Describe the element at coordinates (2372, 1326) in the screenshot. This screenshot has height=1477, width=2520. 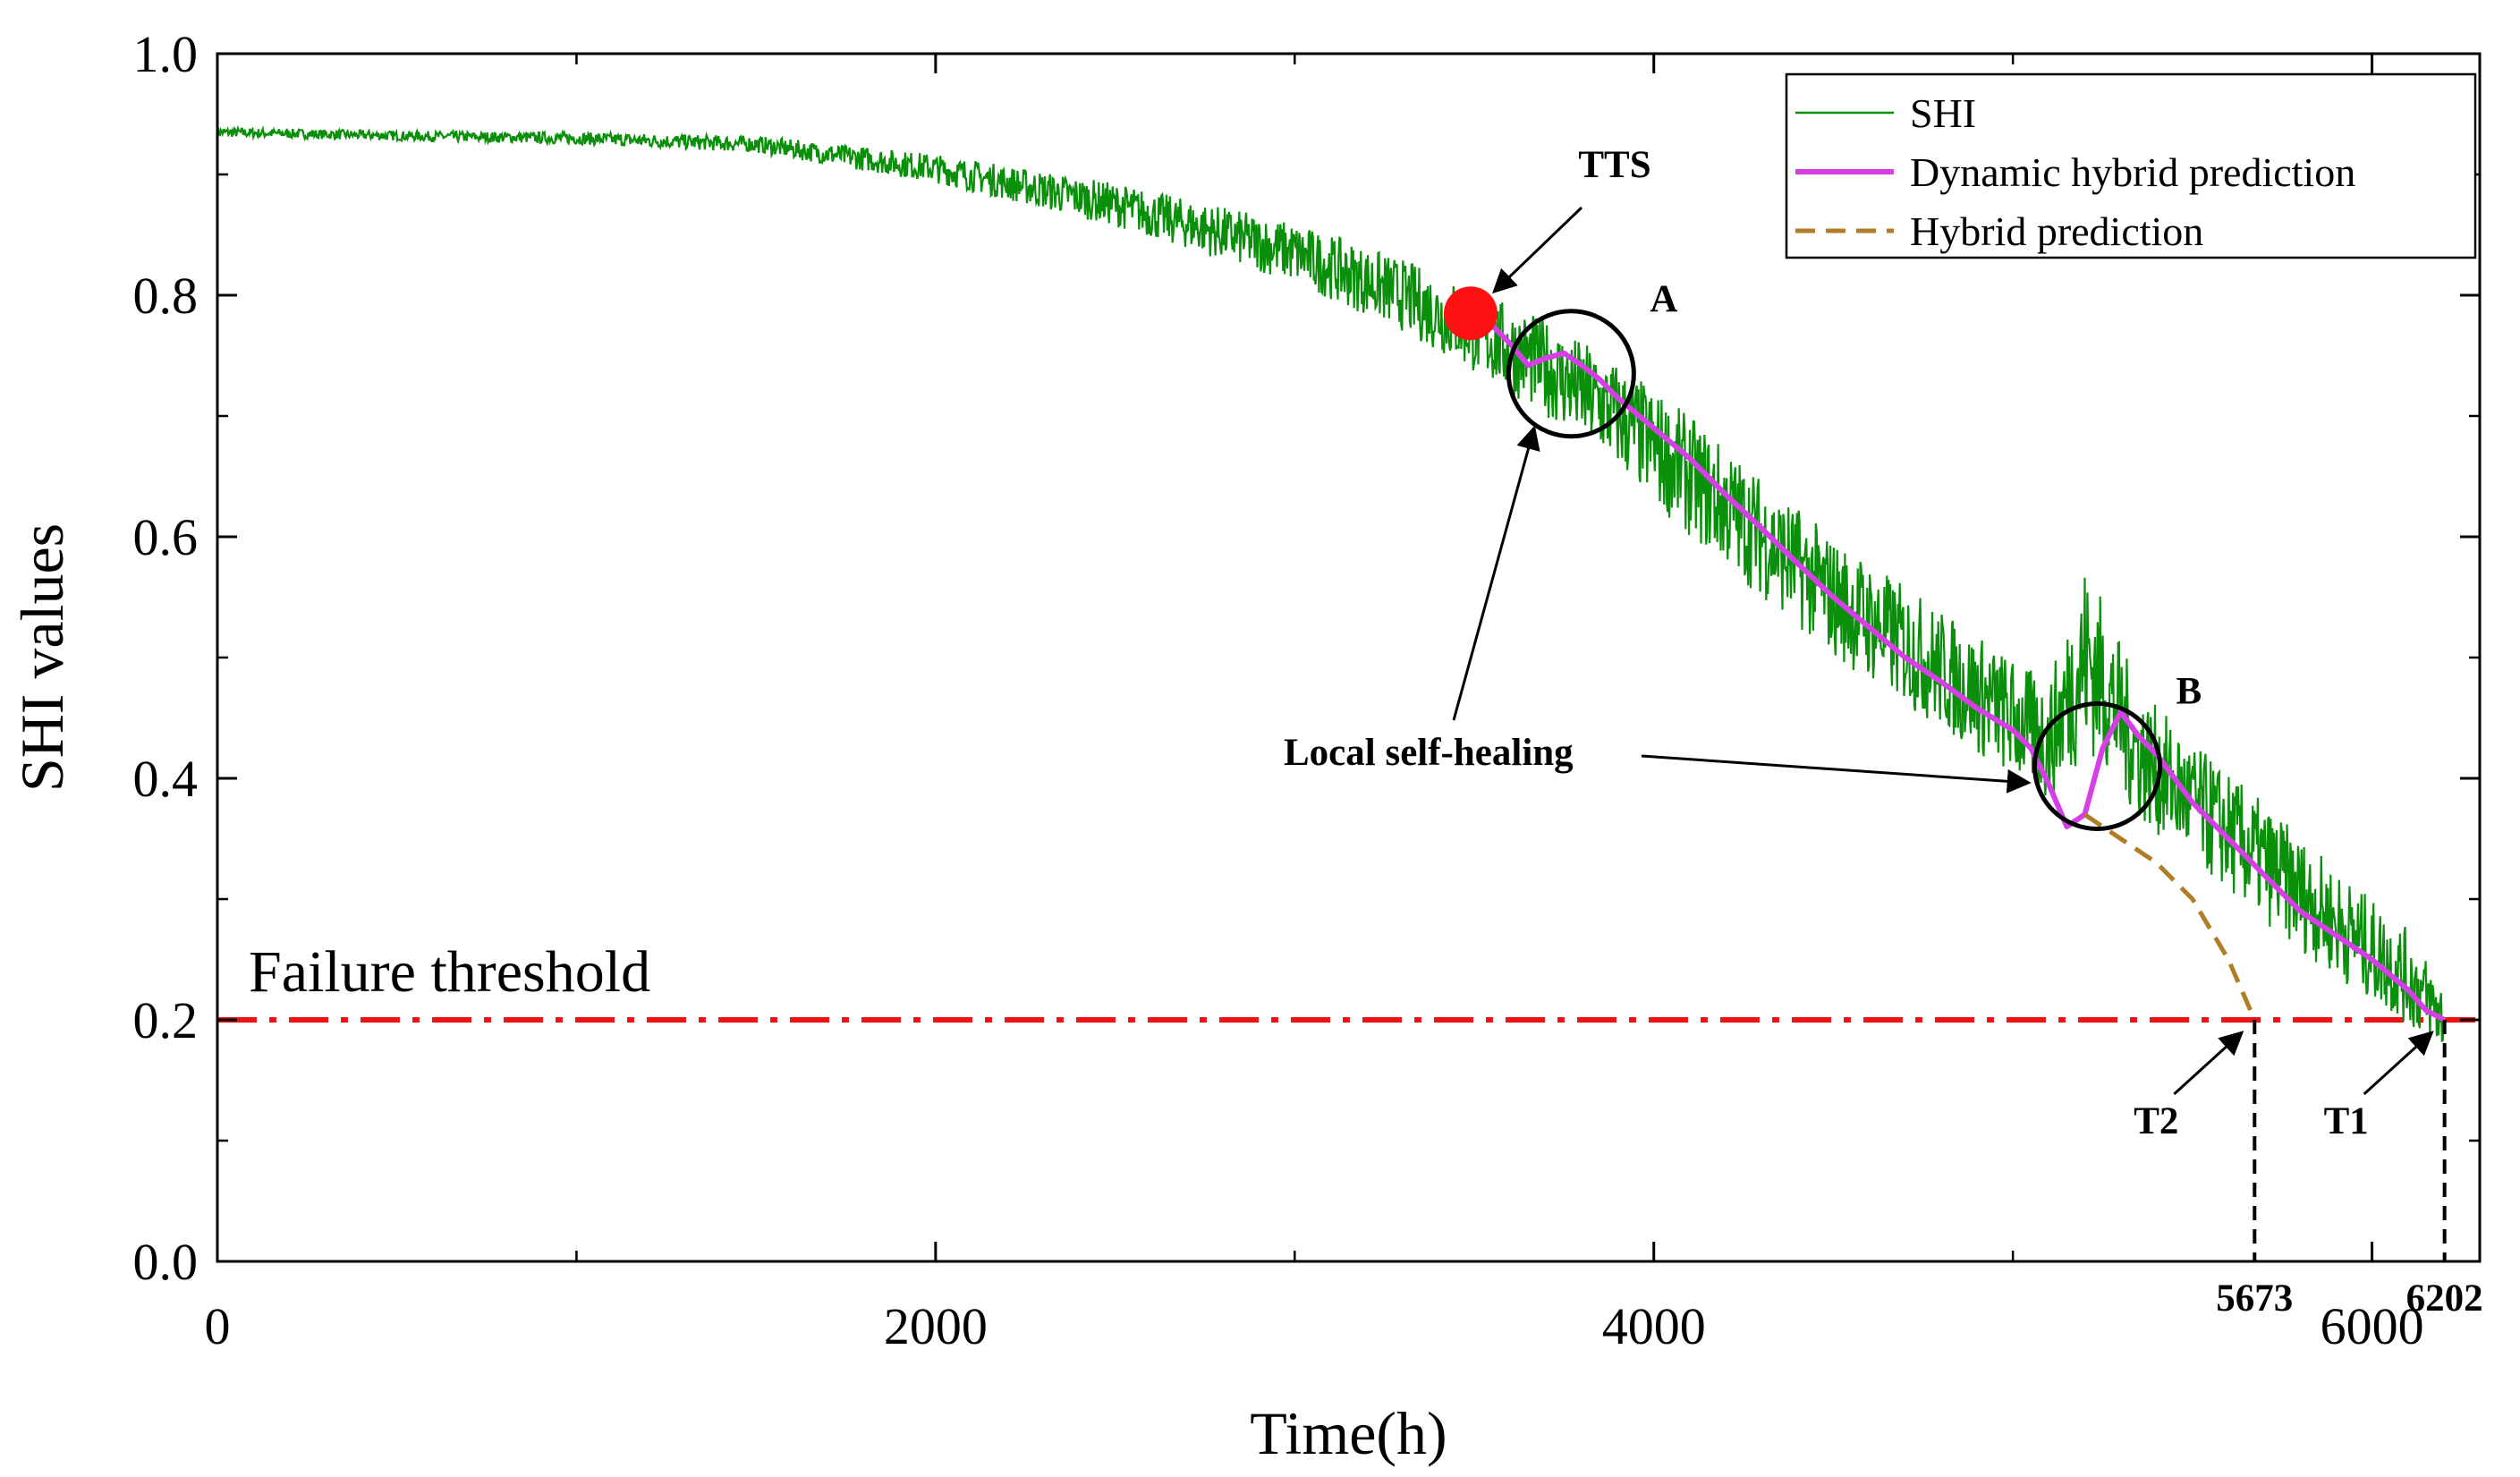
I see `x-tick-label: 6000` at that location.